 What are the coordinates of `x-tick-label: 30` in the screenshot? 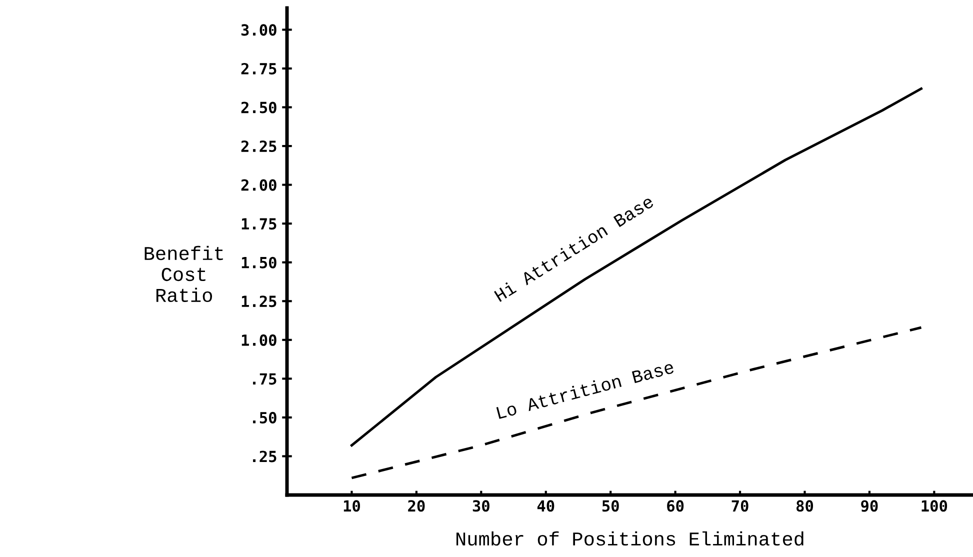 It's located at (481, 506).